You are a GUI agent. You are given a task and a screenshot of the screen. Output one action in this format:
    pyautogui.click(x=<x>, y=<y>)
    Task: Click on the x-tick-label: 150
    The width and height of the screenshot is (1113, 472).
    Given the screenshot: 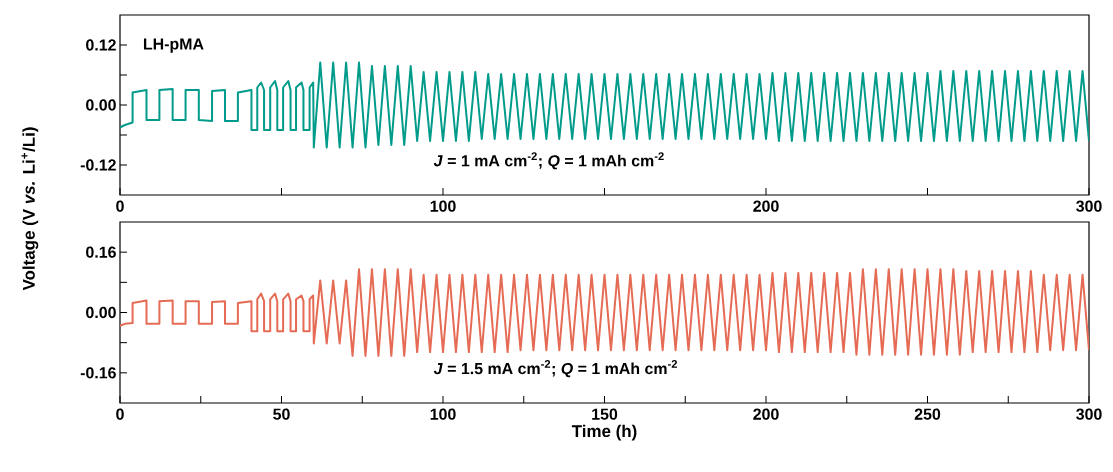 What is the action you would take?
    pyautogui.click(x=605, y=414)
    